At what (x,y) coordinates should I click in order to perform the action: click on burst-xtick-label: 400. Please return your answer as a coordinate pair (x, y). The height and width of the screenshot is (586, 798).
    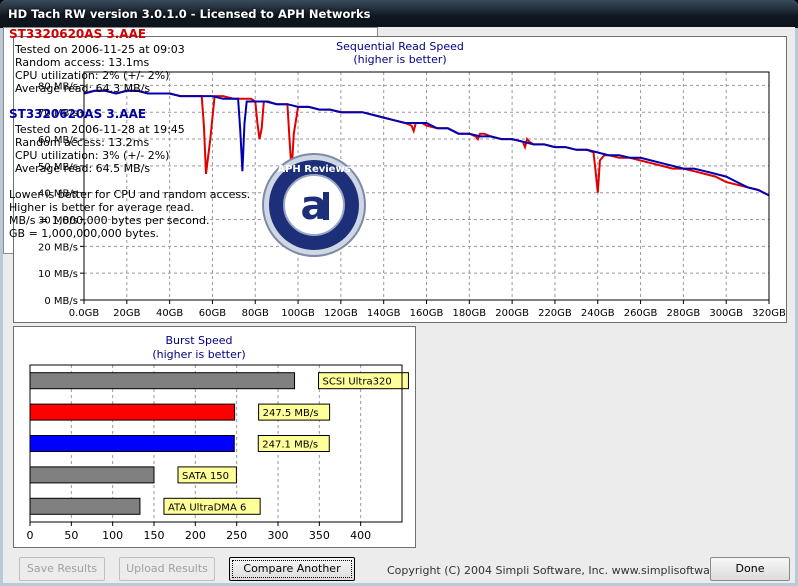
    Looking at the image, I should click on (360, 535).